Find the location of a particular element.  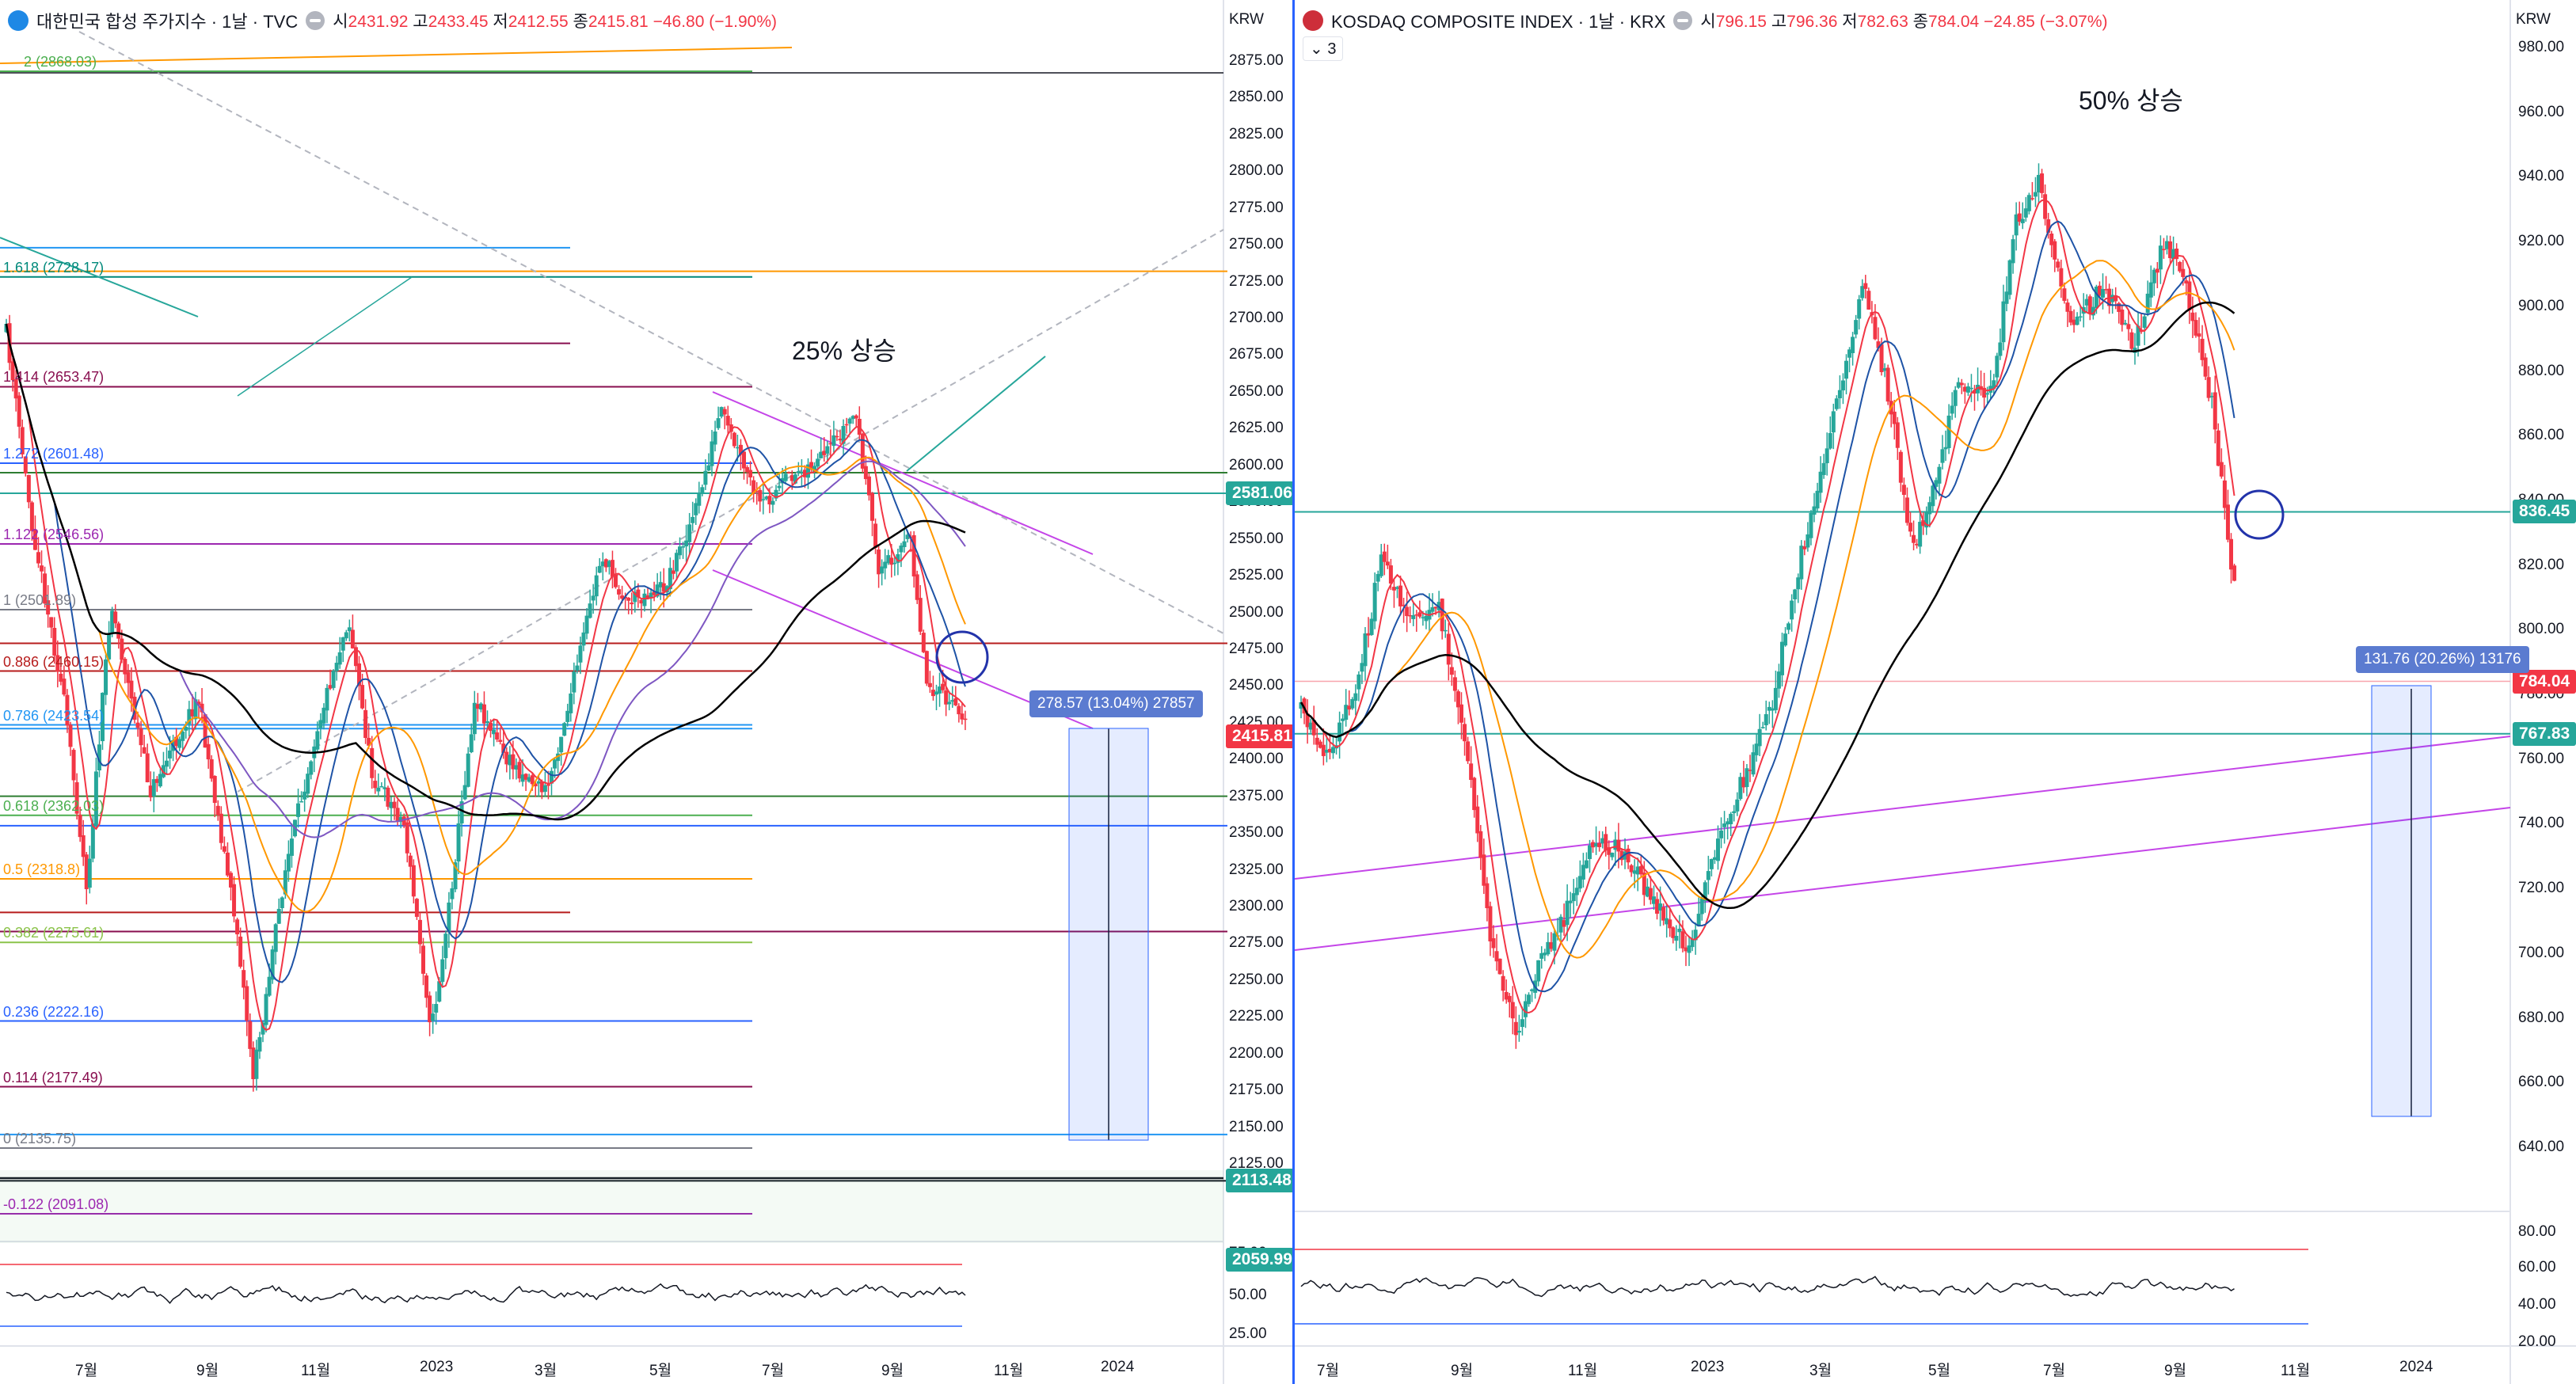

kospi-annotation: 25% 상승 is located at coordinates (844, 351).